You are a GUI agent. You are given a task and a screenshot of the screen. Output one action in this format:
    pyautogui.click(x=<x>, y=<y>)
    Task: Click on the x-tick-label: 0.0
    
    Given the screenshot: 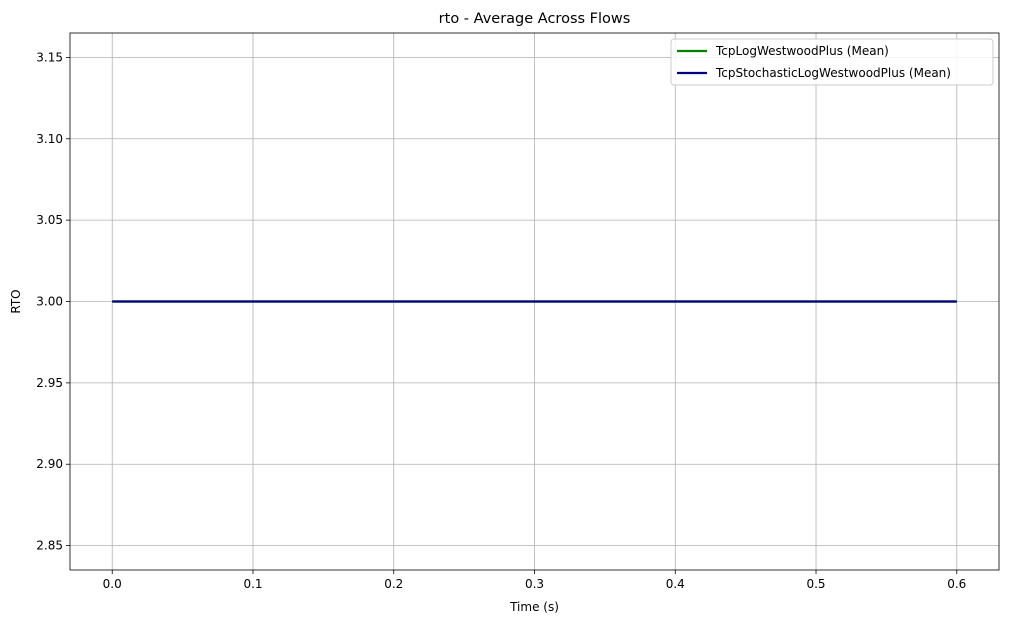 What is the action you would take?
    pyautogui.click(x=112, y=584)
    